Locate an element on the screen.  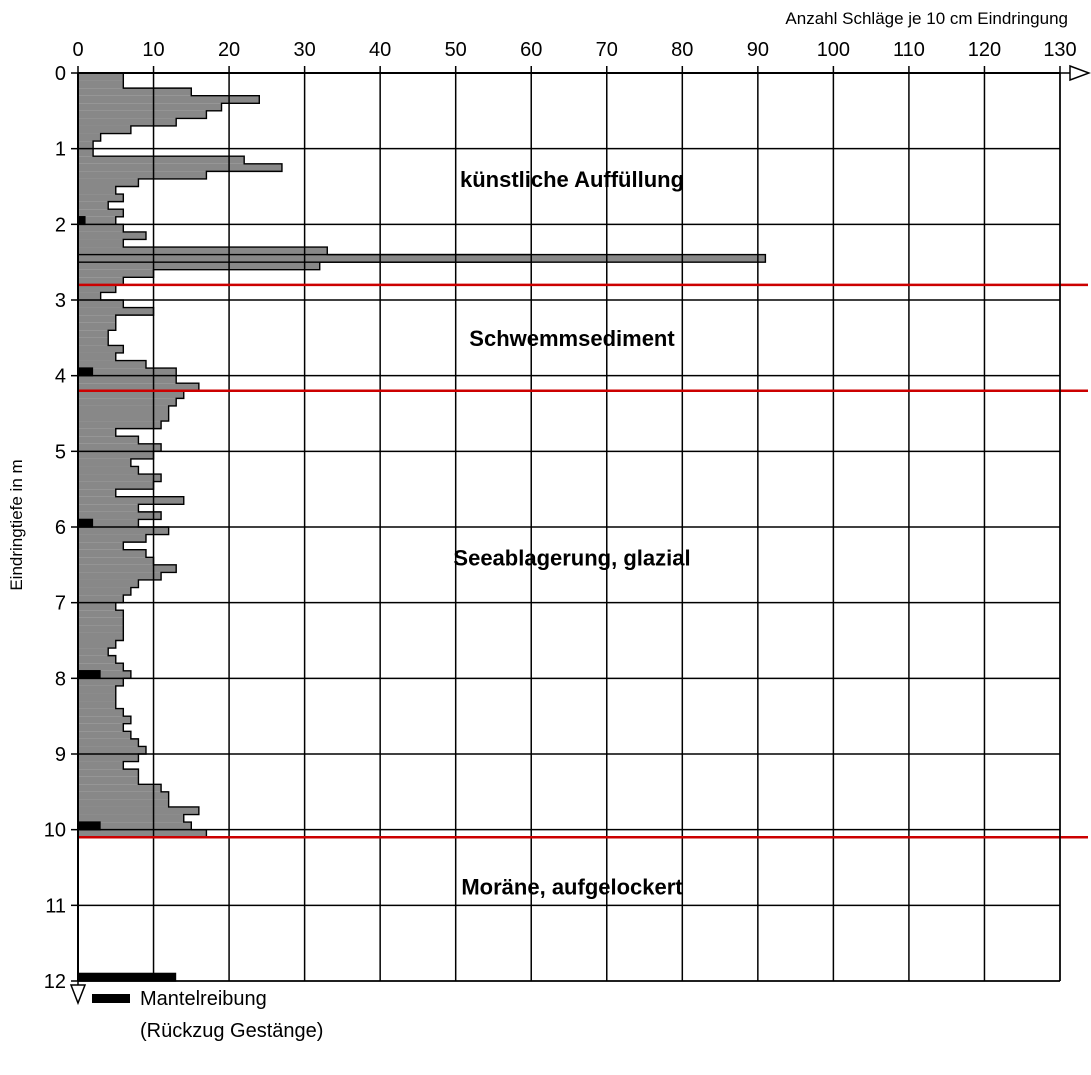
x-tick-label: 30 is located at coordinates (304, 50).